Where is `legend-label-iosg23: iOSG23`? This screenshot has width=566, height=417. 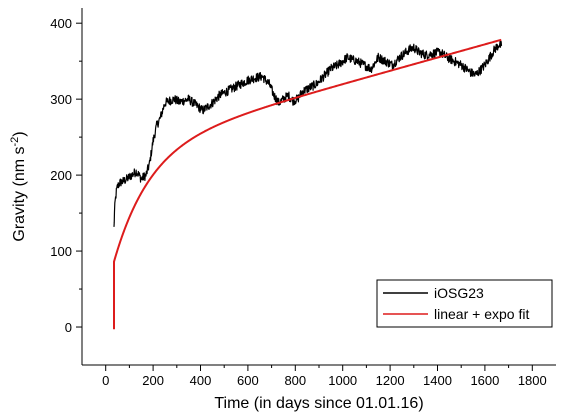
legend-label-iosg23: iOSG23 is located at coordinates (459, 293).